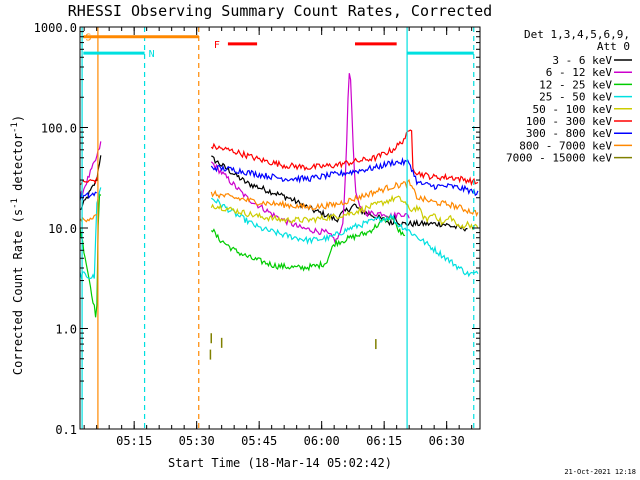 The image size is (640, 480). I want to click on x-tick-label-1: 05:15, so click(134, 441).